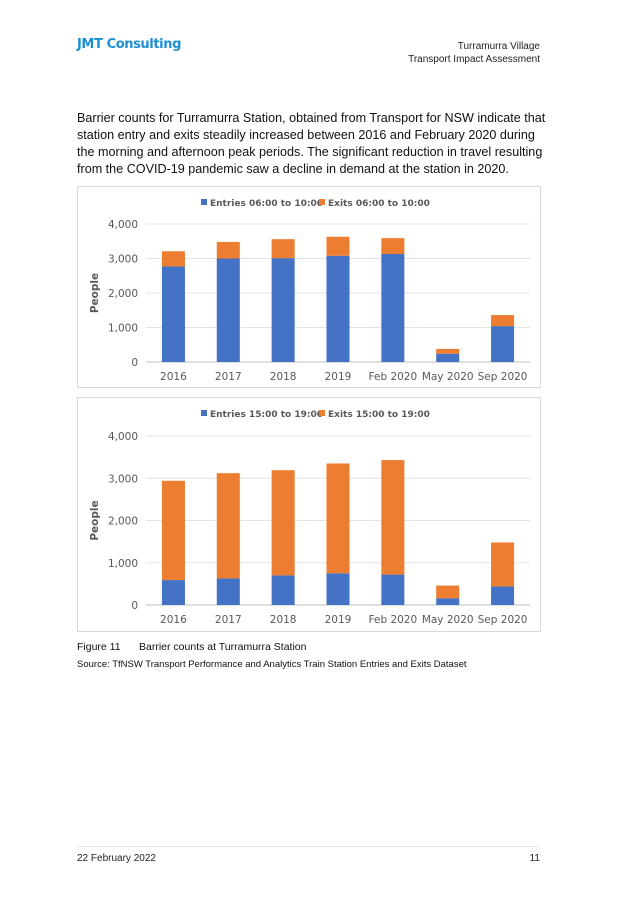  Describe the element at coordinates (503, 377) in the screenshot. I see `am-chart-x-tick-label: Sep 2020` at that location.